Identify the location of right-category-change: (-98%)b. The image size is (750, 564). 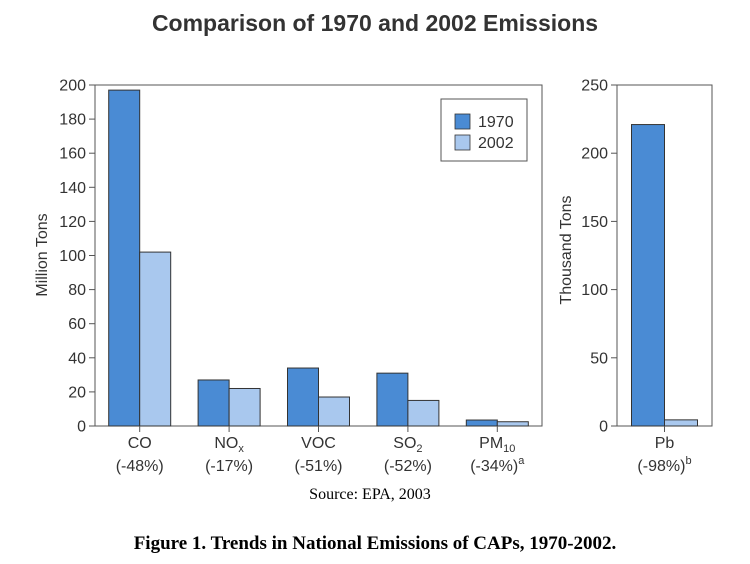
(664, 465).